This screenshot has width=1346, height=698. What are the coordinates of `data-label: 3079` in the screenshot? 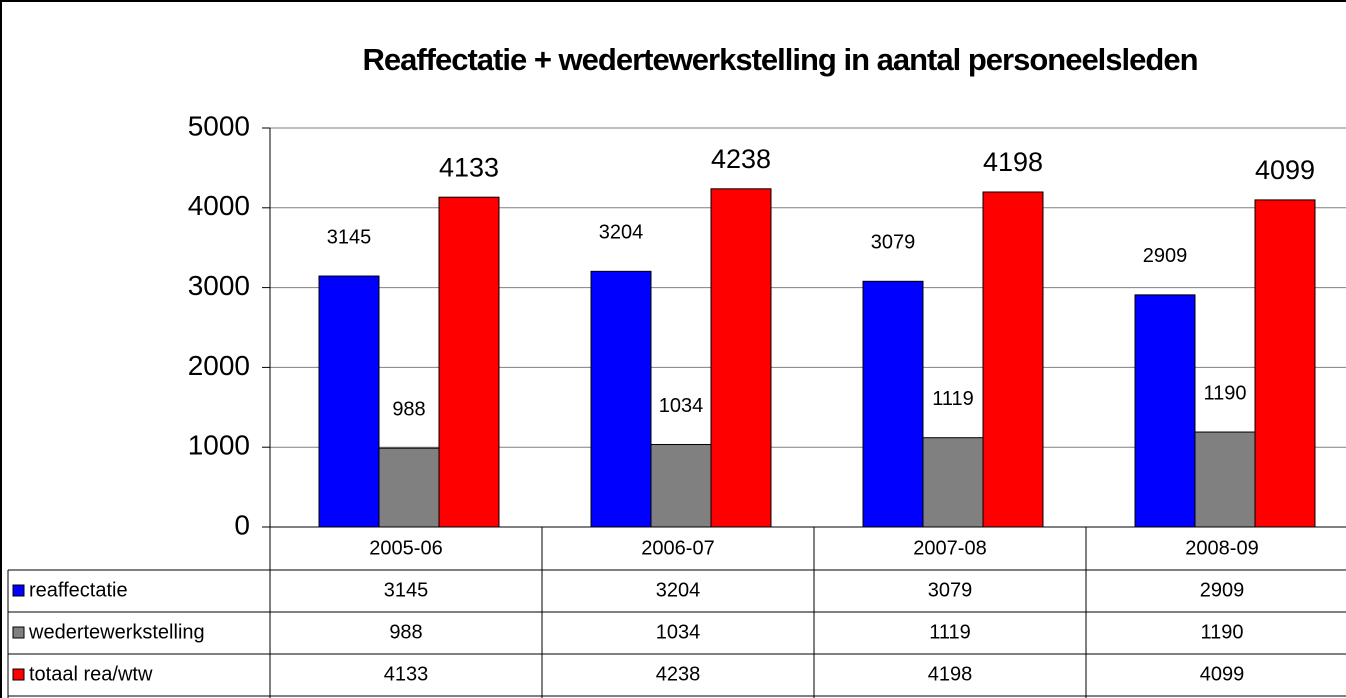 It's located at (893, 243).